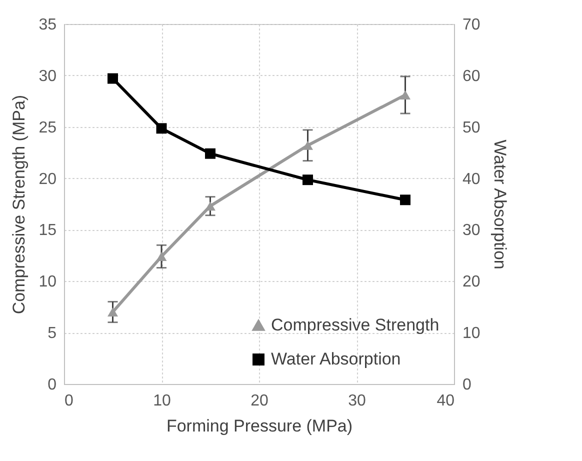  I want to click on y-tick-label: 20, so click(47, 179).